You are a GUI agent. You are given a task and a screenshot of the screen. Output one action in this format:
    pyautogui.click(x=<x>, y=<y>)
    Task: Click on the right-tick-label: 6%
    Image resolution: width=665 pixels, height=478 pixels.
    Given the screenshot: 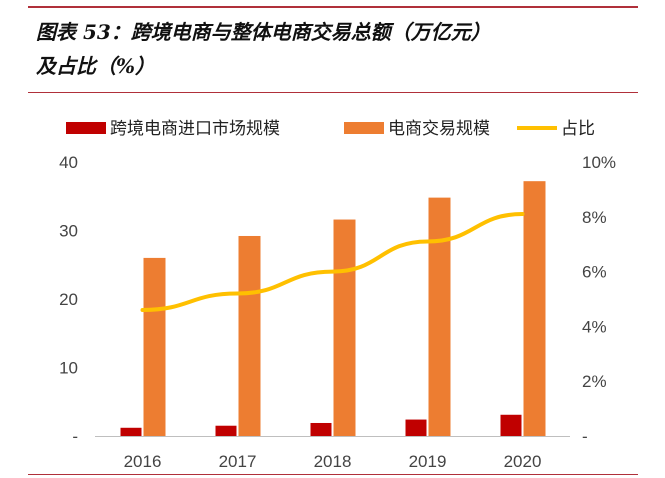 What is the action you would take?
    pyautogui.click(x=594, y=272)
    